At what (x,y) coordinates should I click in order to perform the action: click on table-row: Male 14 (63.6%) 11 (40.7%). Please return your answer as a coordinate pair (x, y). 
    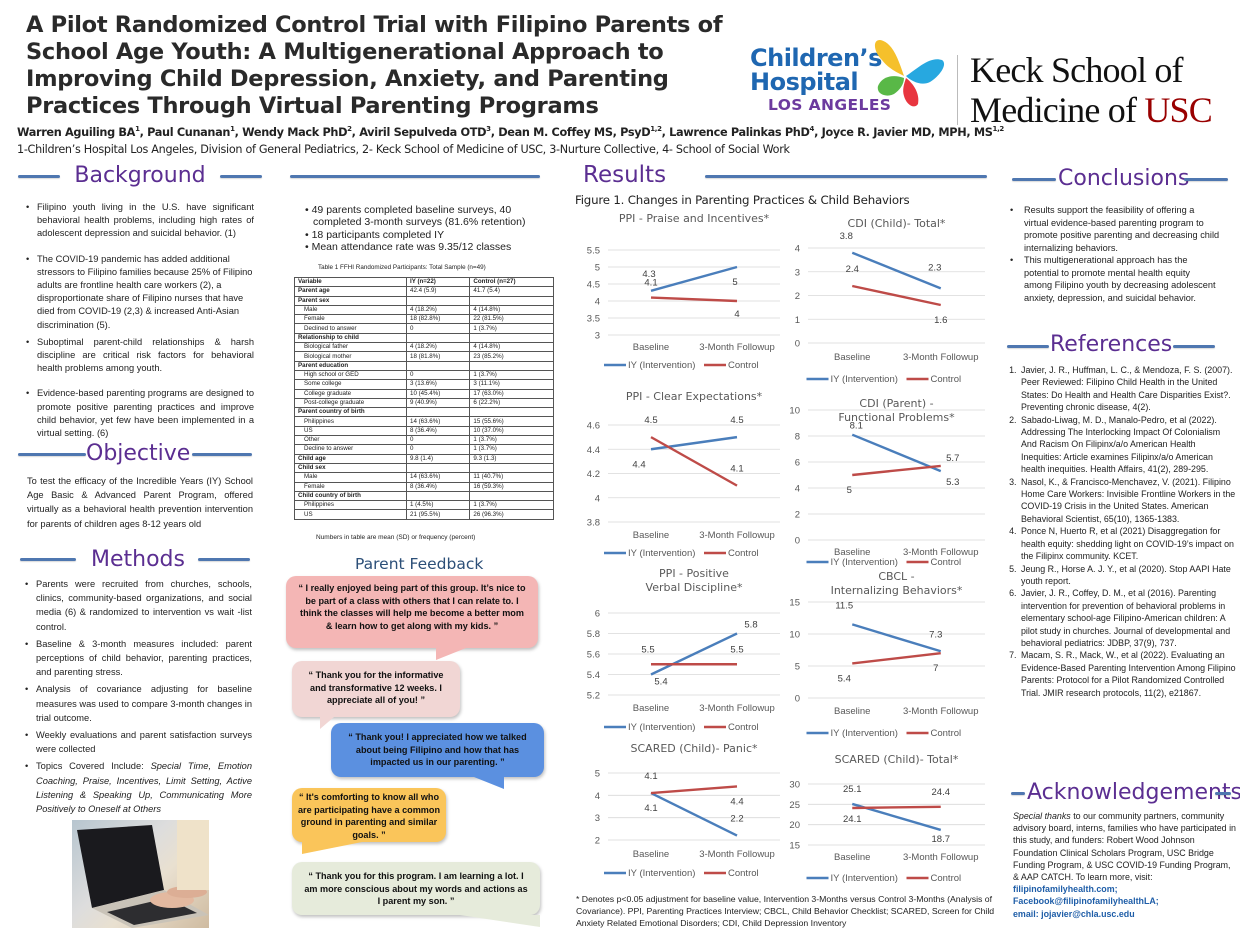
    Looking at the image, I should click on (424, 477).